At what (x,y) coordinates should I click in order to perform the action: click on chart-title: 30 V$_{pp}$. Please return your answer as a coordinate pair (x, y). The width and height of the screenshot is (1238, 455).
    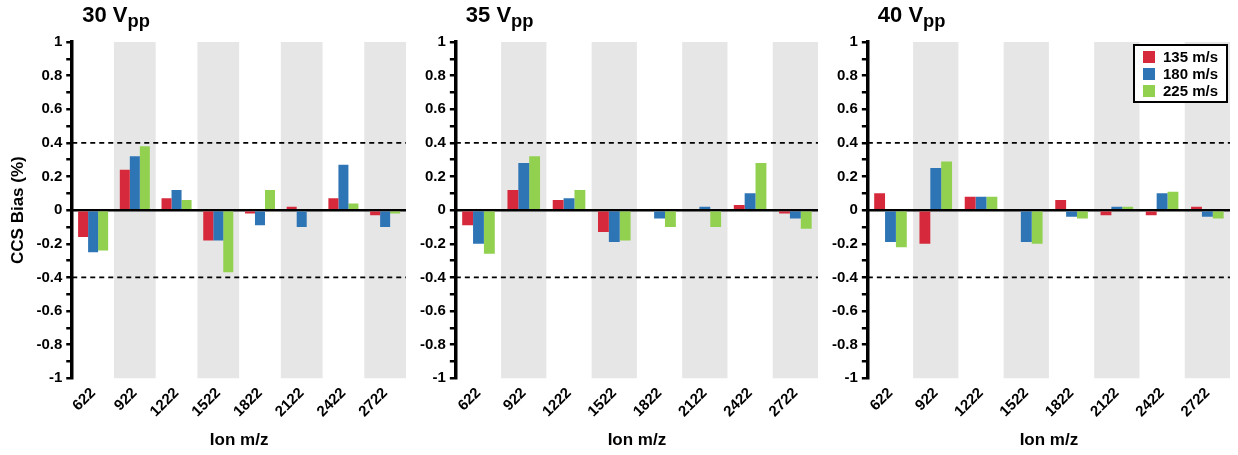
    Looking at the image, I should click on (116, 17).